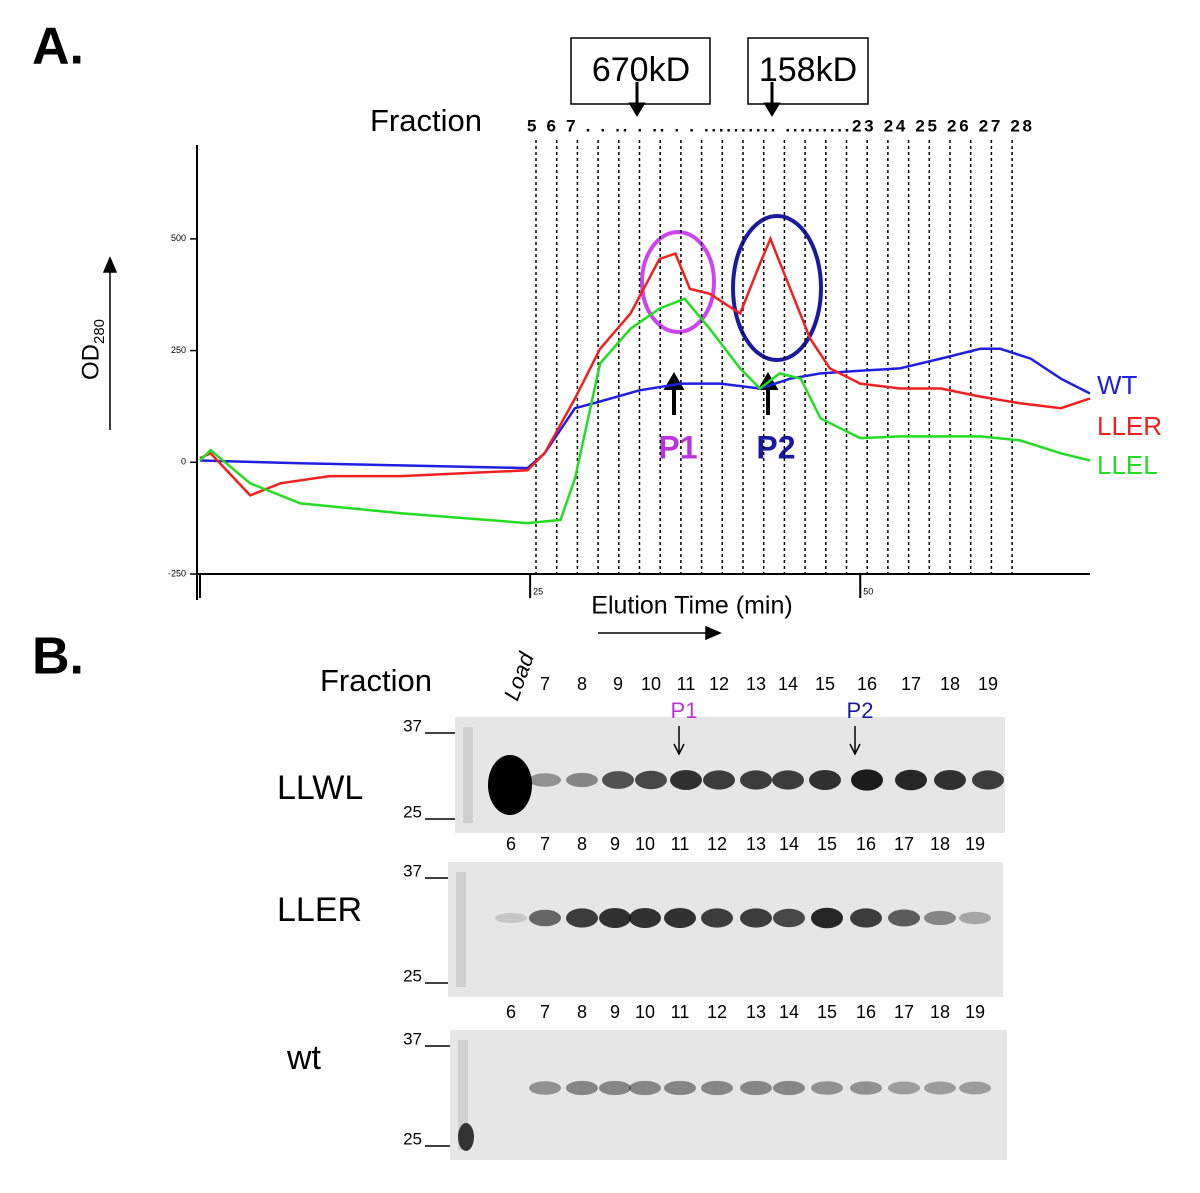 Image resolution: width=1200 pixels, height=1193 pixels. I want to click on panel-label: B., so click(58, 657).